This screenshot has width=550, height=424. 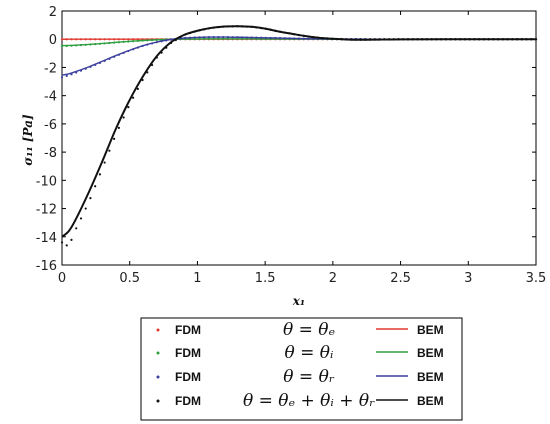 I want to click on legend-box, so click(x=301, y=369).